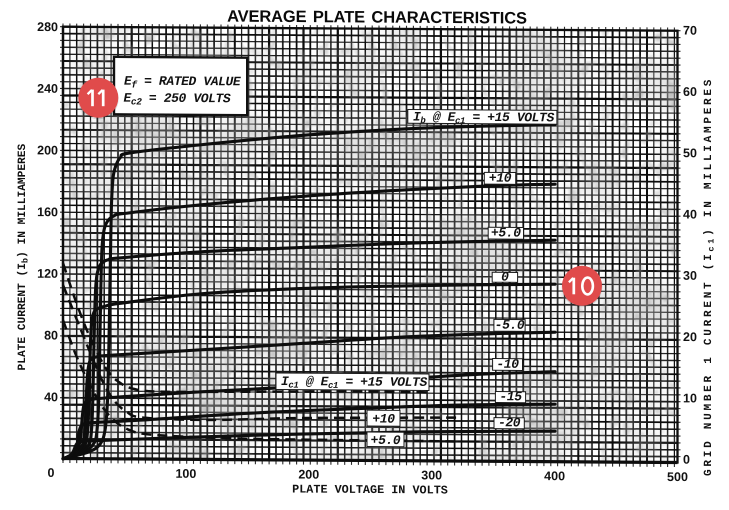 This screenshot has height=510, width=729. I want to click on svg-text: 70, so click(690, 31).